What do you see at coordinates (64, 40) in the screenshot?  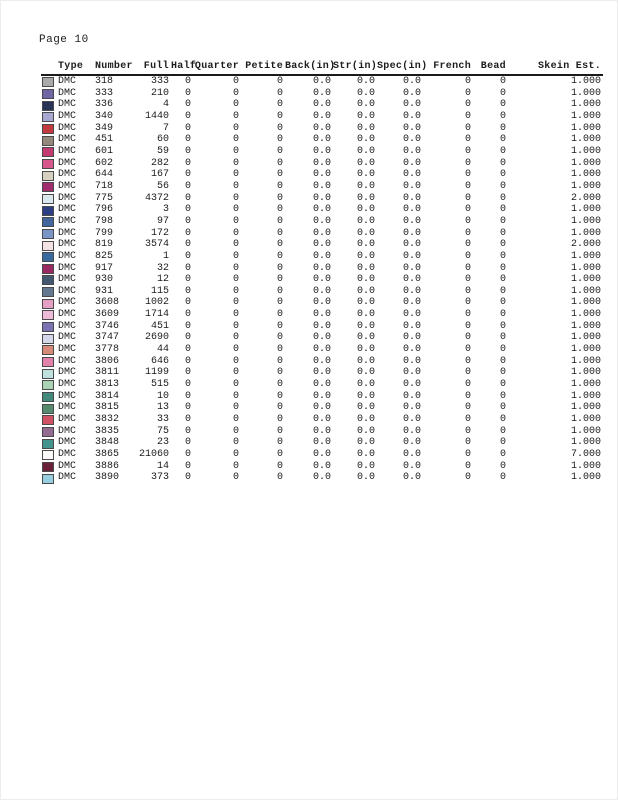 I see `page-number-label: Page 10` at bounding box center [64, 40].